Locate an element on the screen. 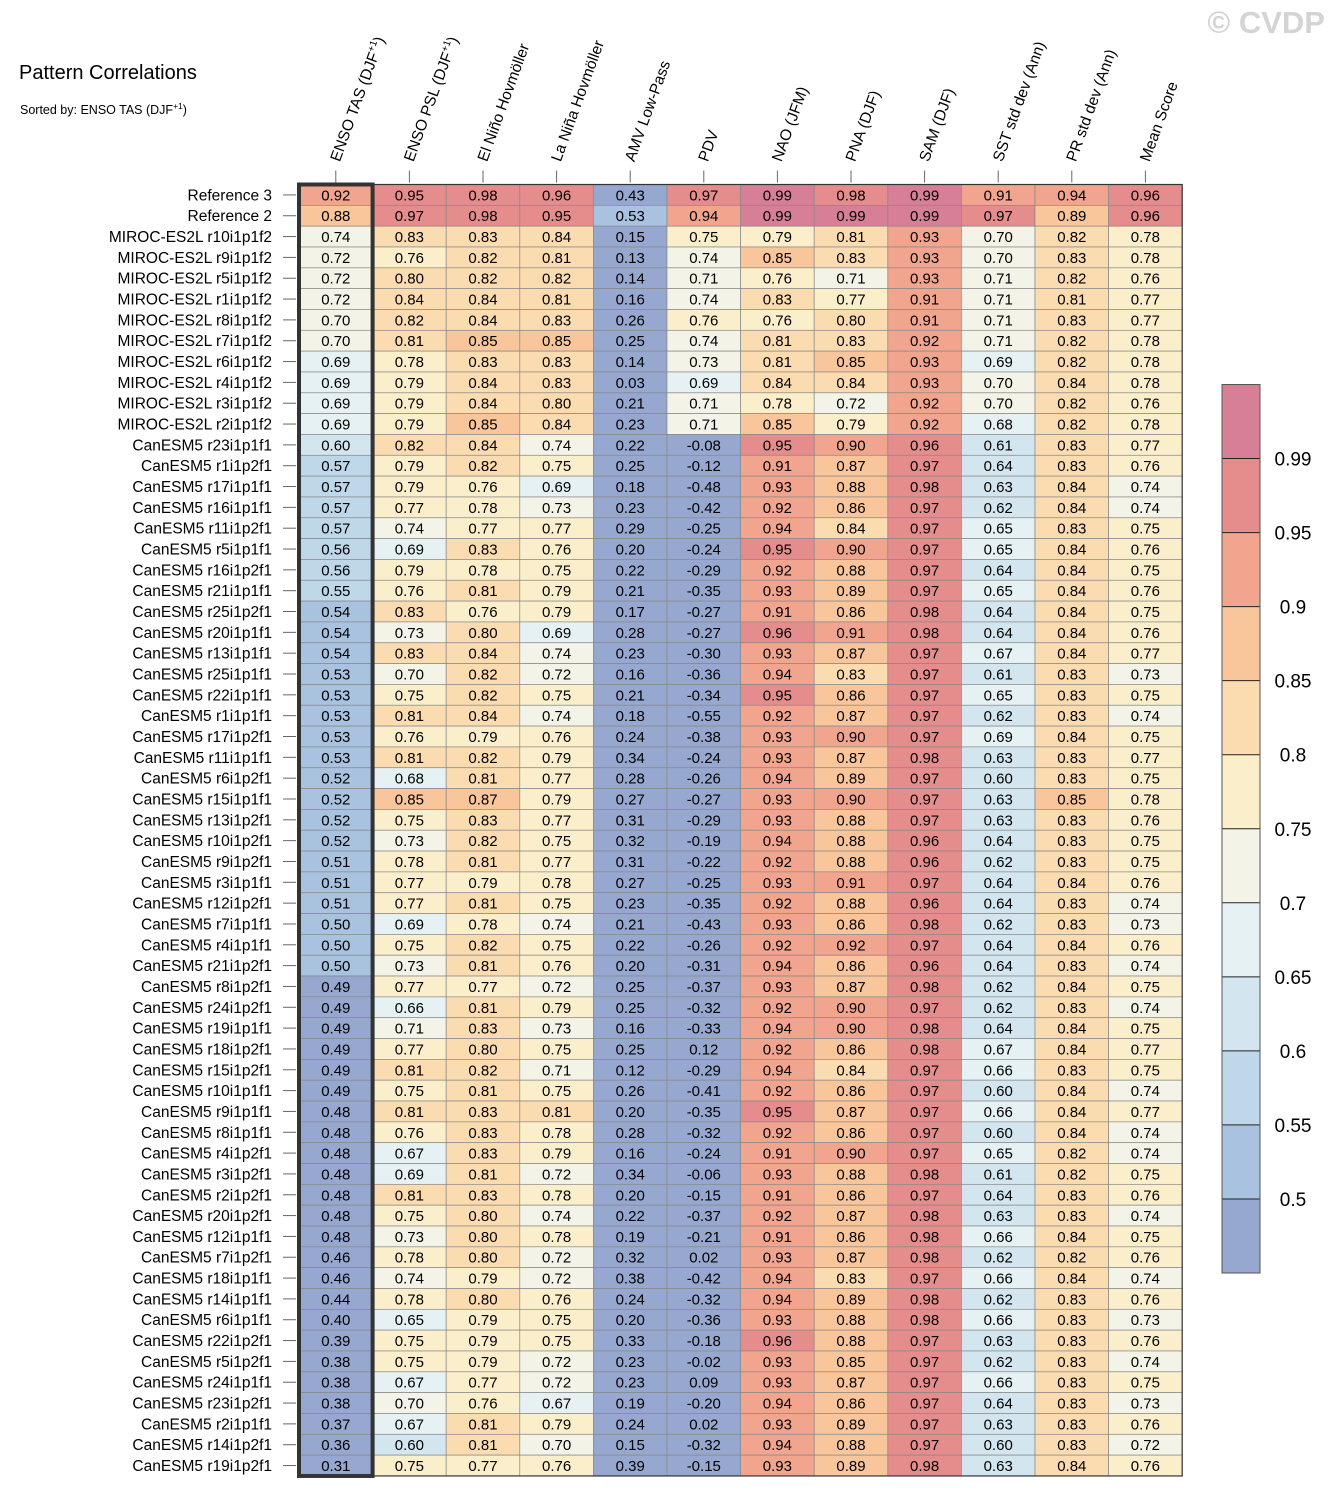  cell-value: 0.32 is located at coordinates (630, 841).